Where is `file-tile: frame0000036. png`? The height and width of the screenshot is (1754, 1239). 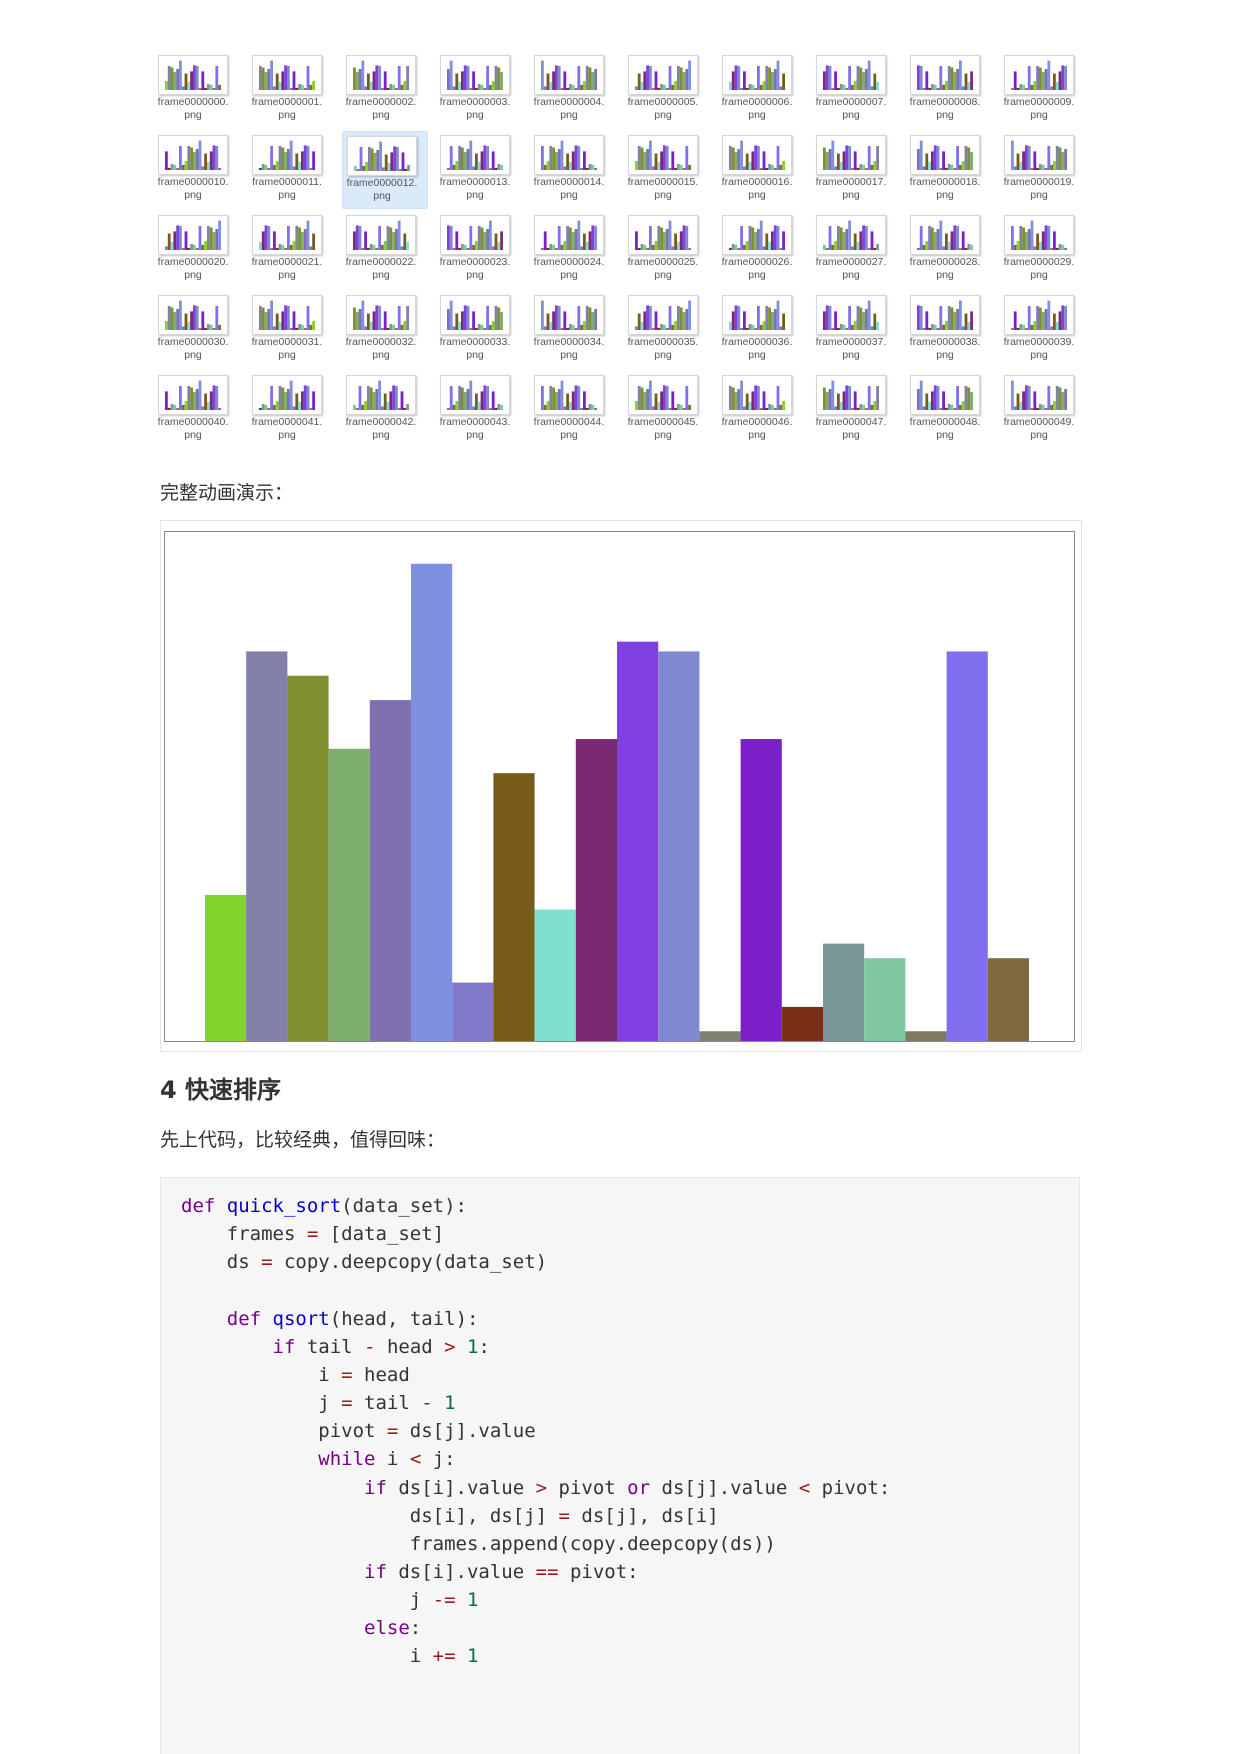
file-tile: frame0000036. png is located at coordinates (761, 330).